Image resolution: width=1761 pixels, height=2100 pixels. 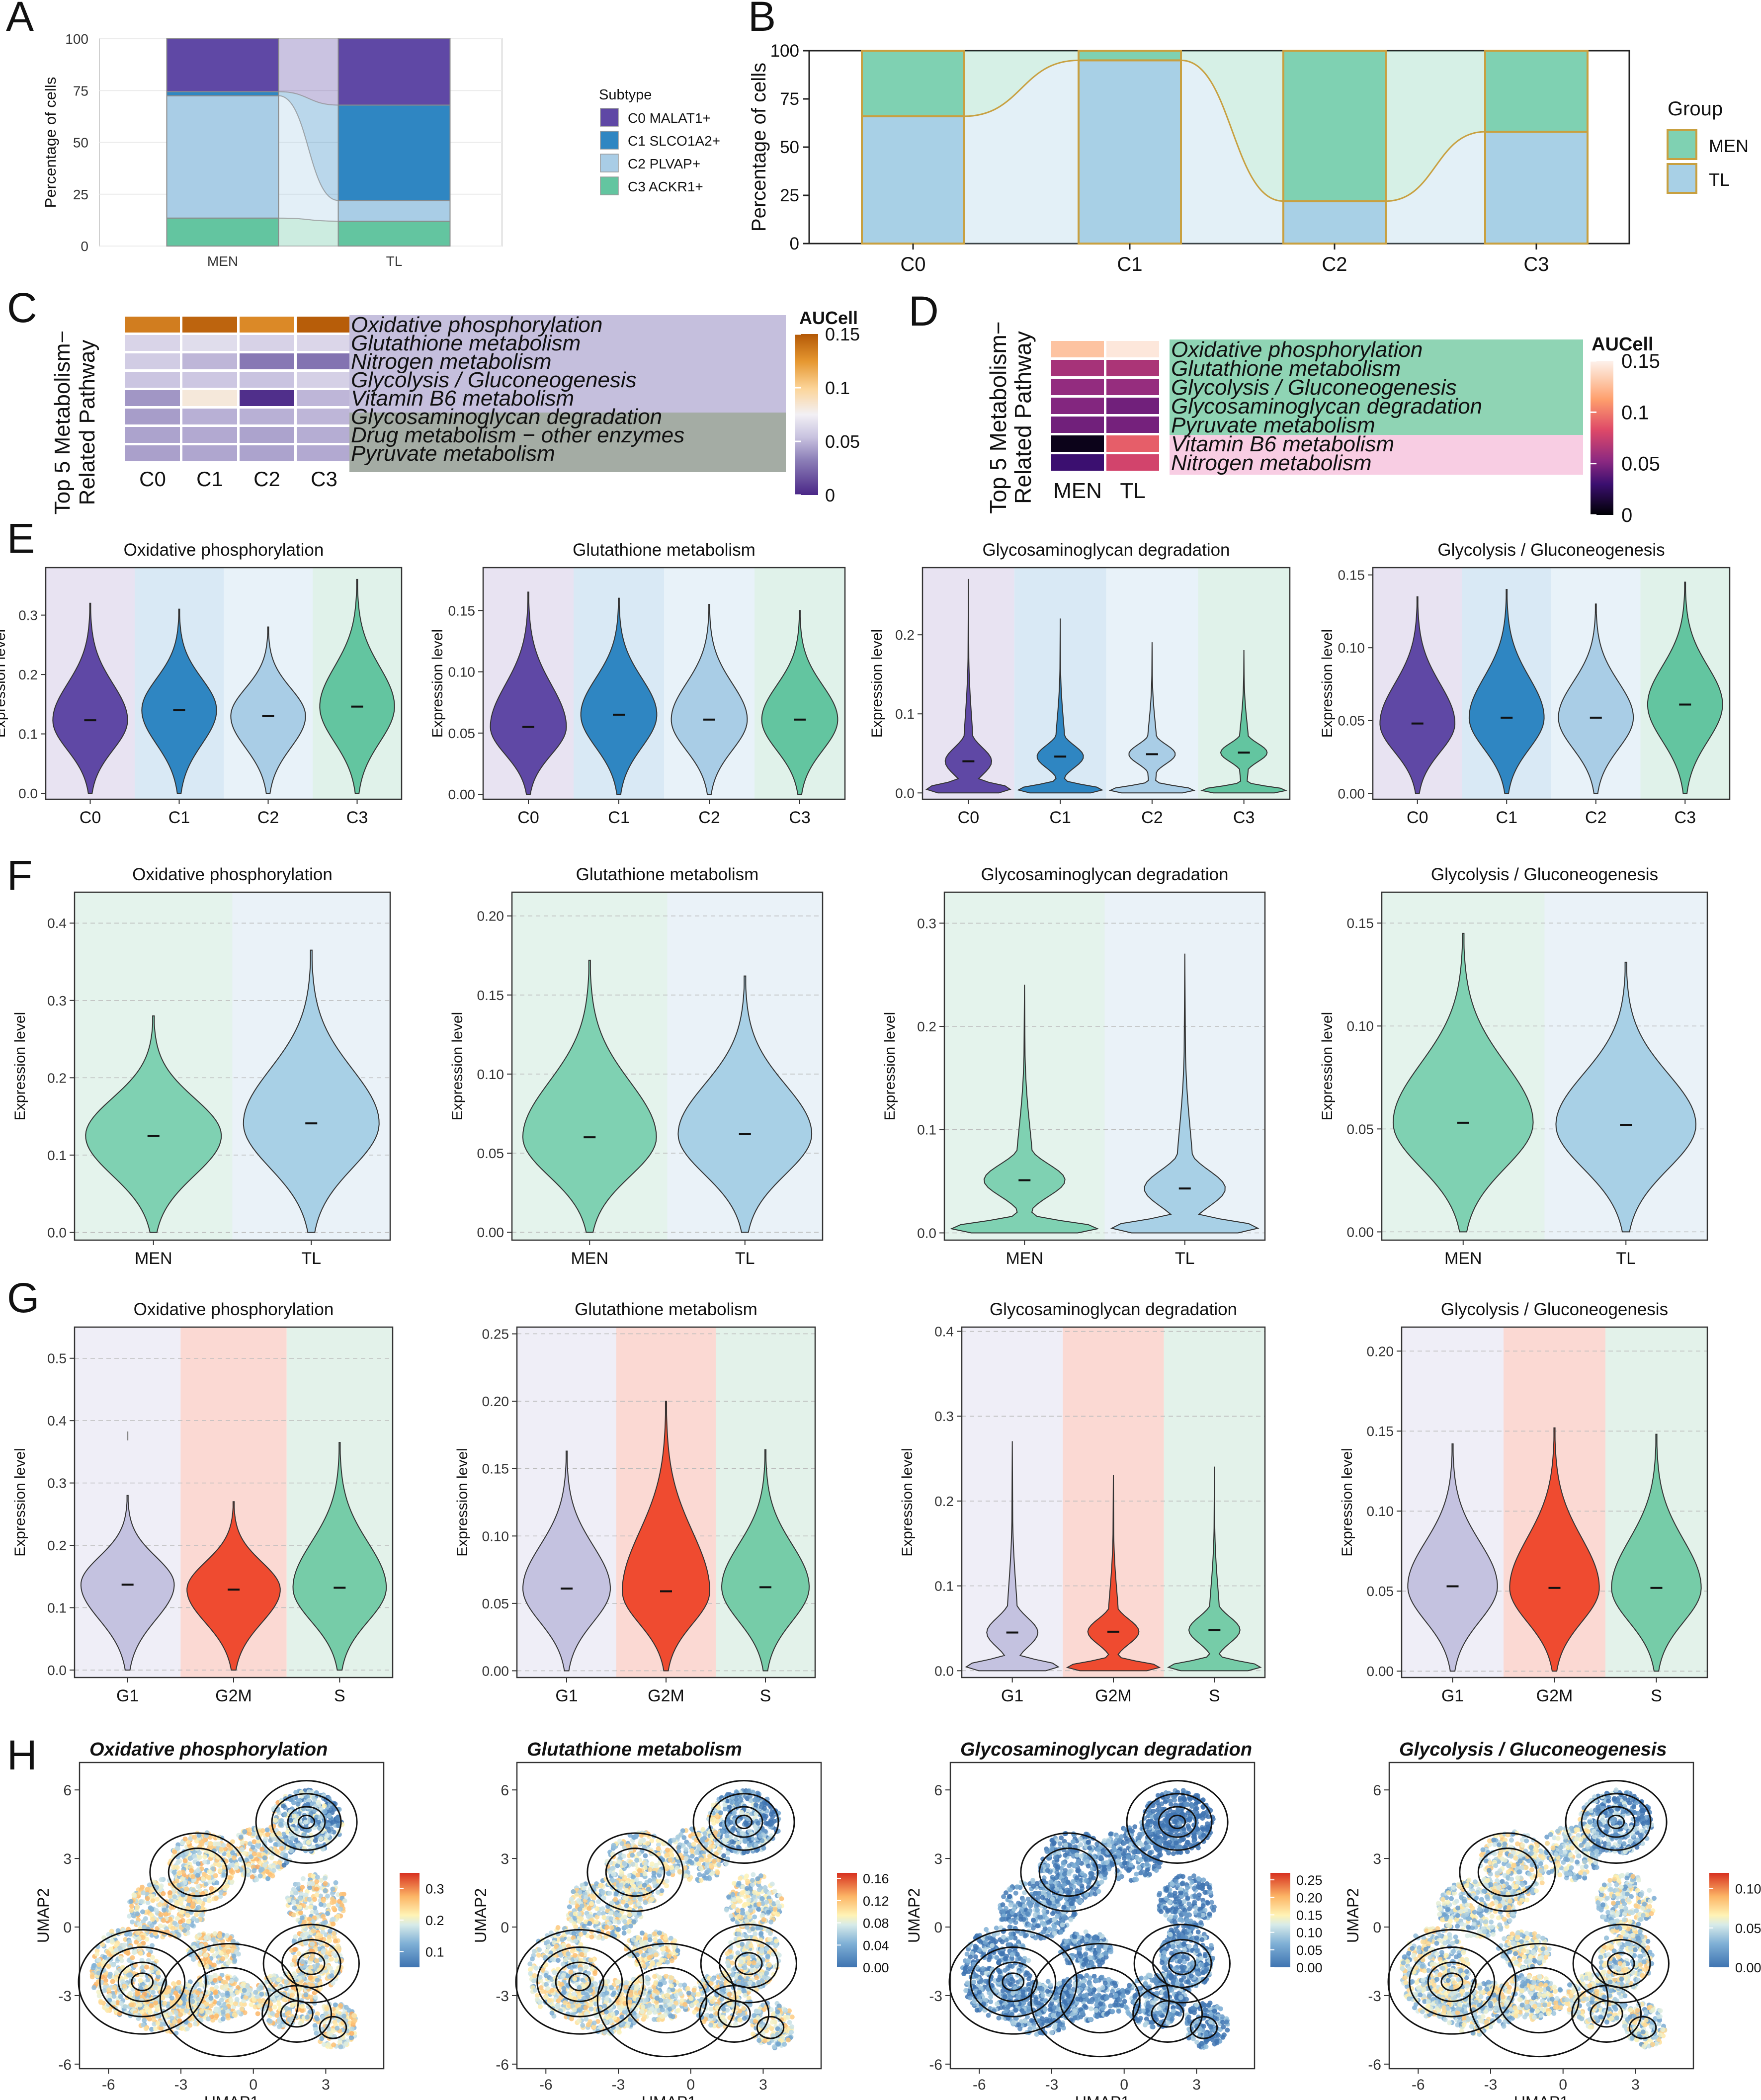 I want to click on column-label: C1, so click(x=210, y=479).